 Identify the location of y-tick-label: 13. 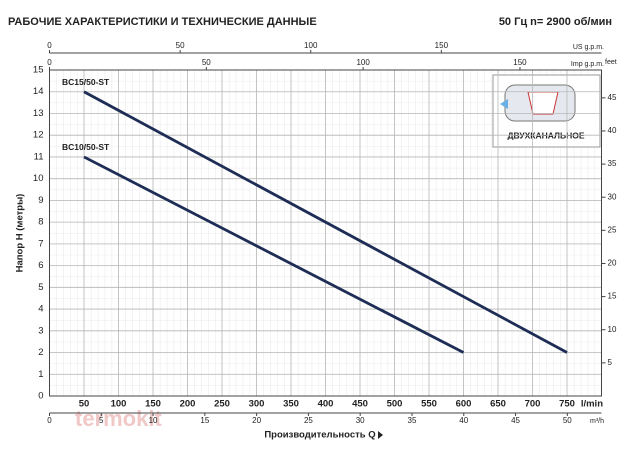
(38, 113).